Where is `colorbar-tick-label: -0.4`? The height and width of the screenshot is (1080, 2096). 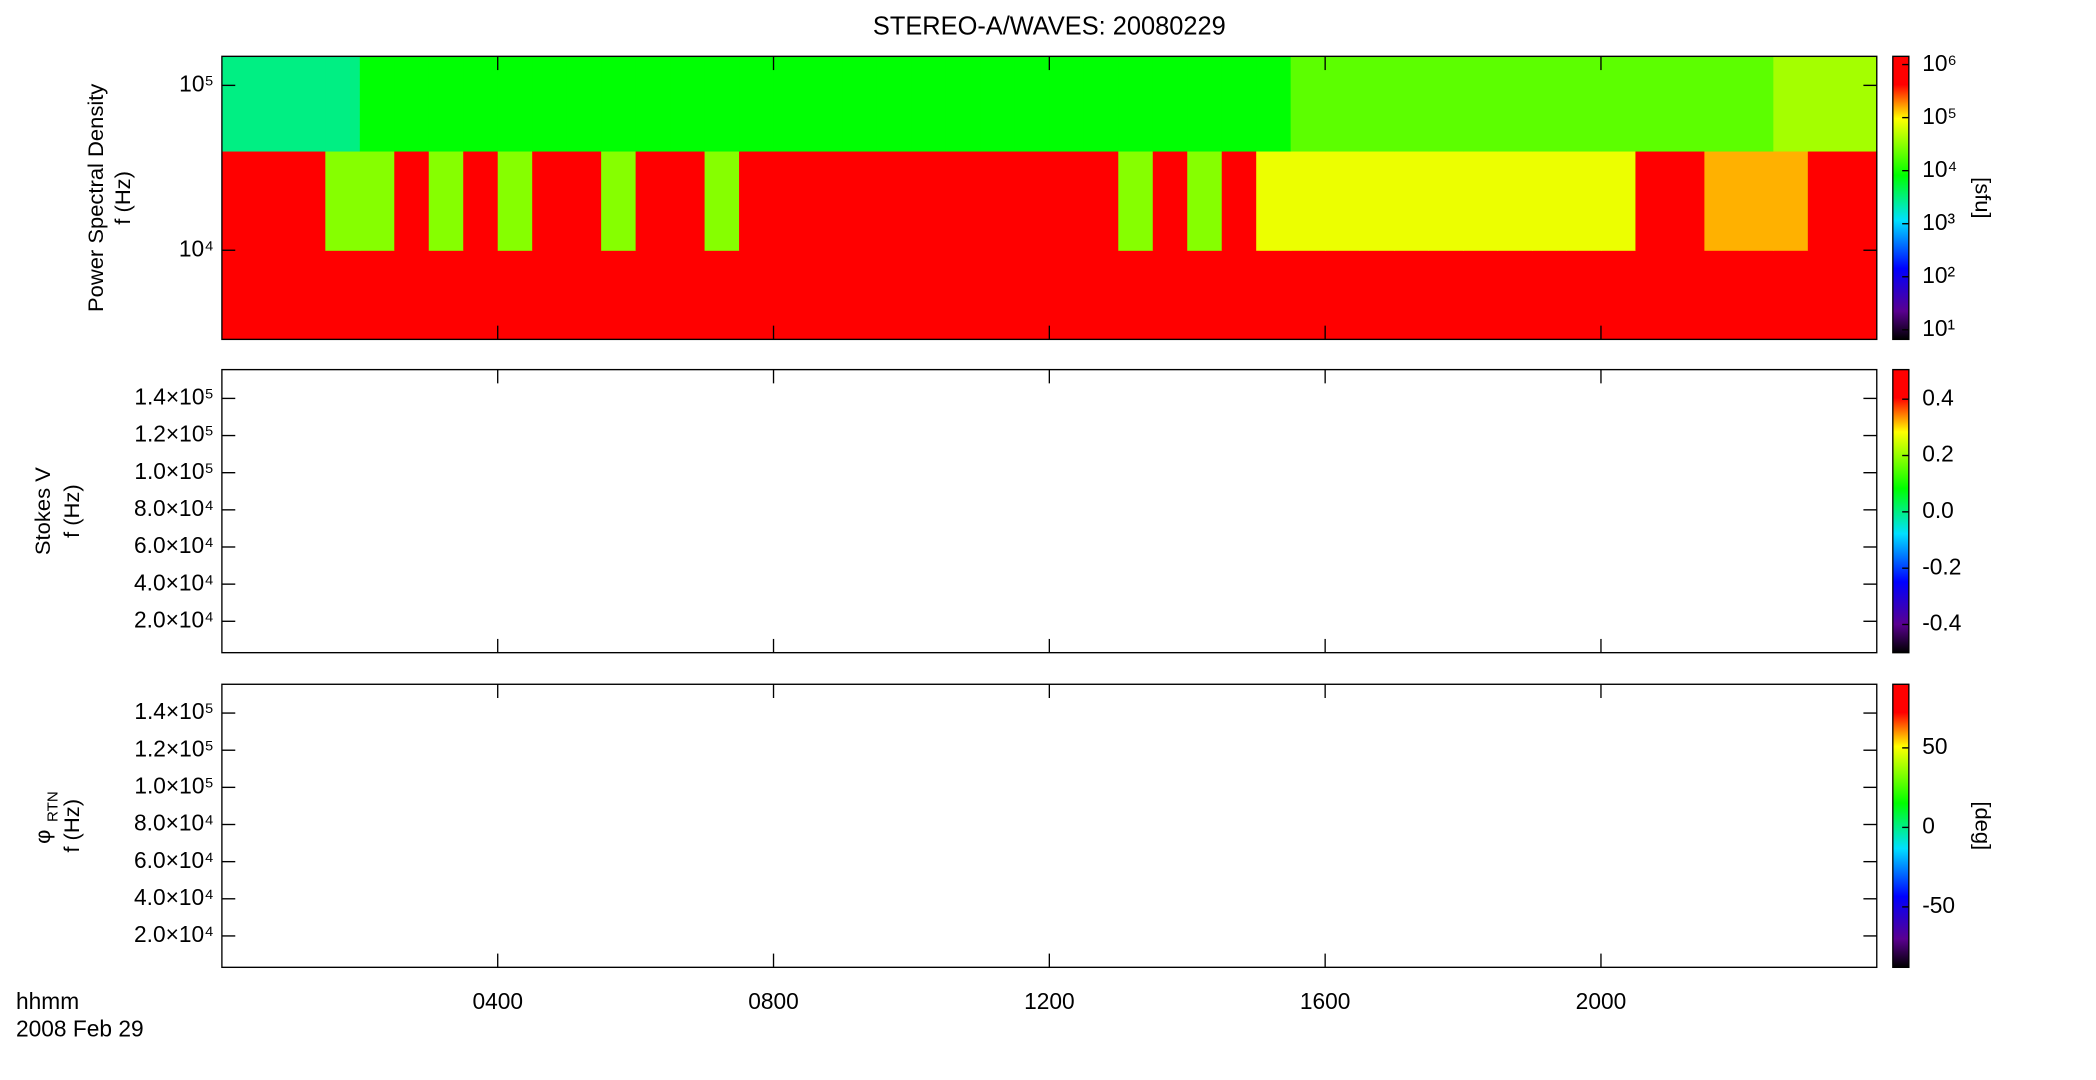 colorbar-tick-label: -0.4 is located at coordinates (1941, 622).